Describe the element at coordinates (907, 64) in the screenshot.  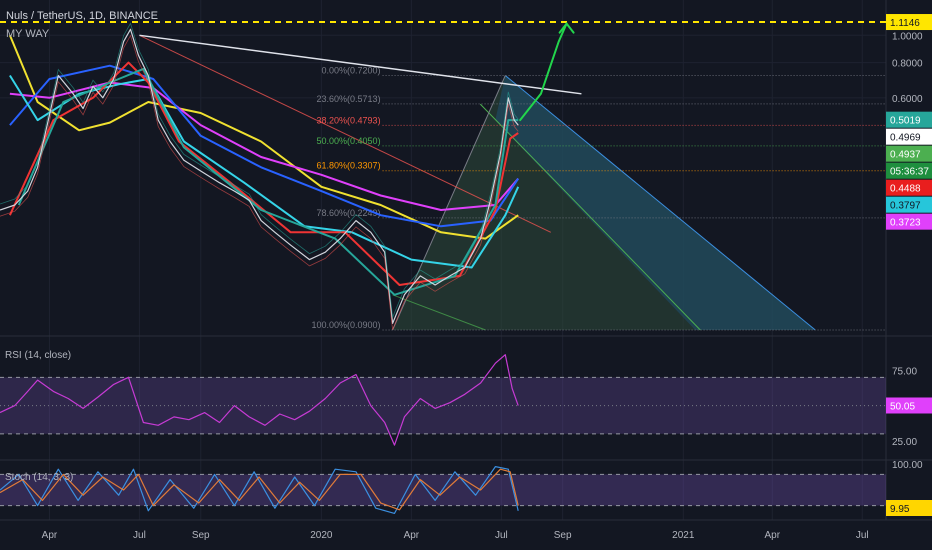
I see `price-axis-tick: 0.8000` at that location.